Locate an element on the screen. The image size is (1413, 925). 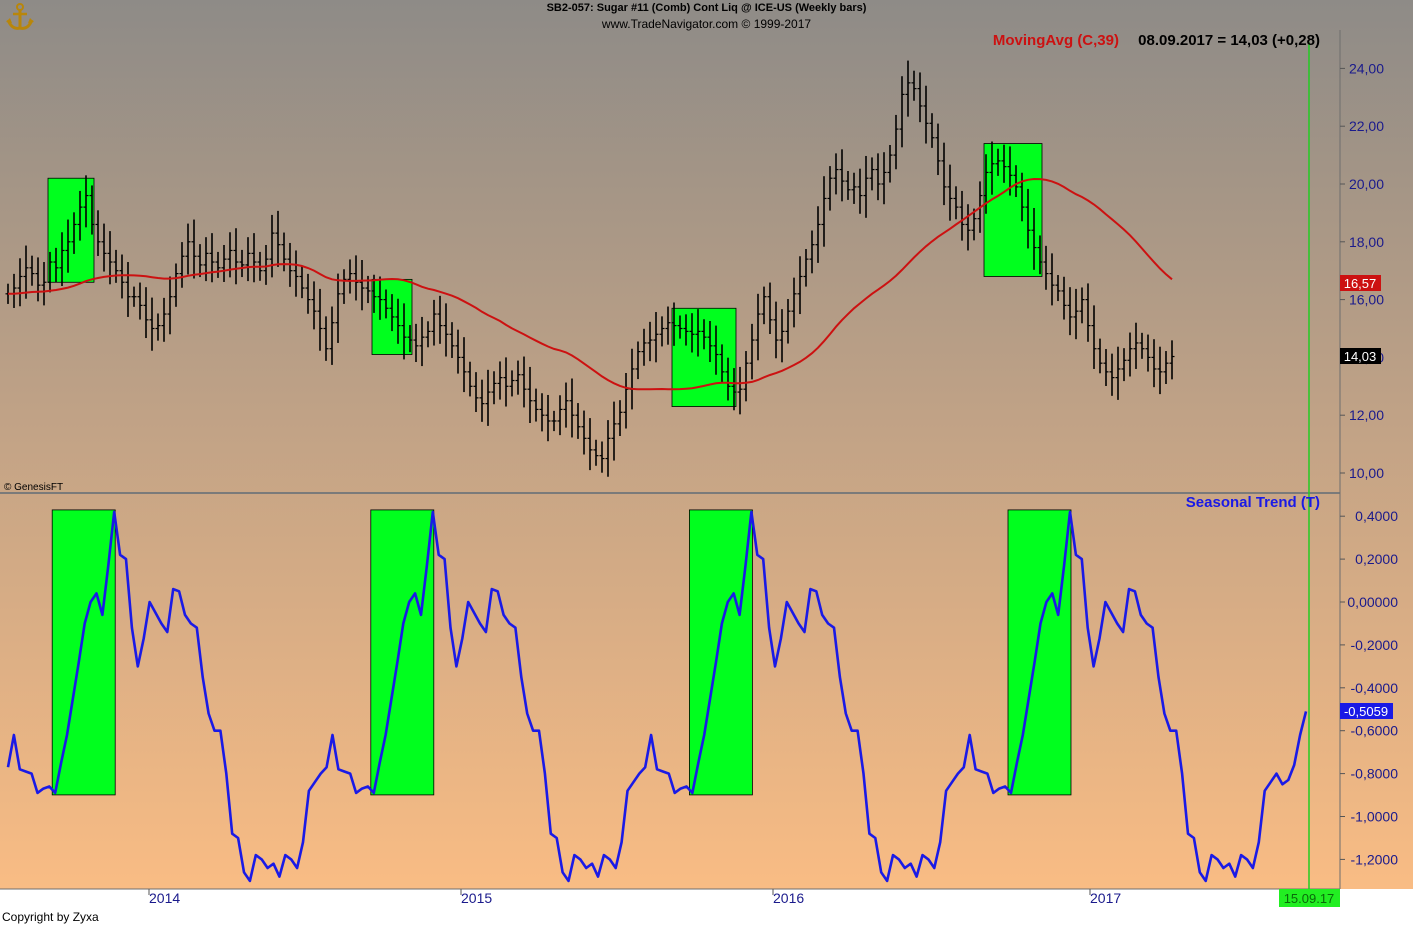
seasonal-y-tick-label: -1,0000 is located at coordinates (1375, 817).